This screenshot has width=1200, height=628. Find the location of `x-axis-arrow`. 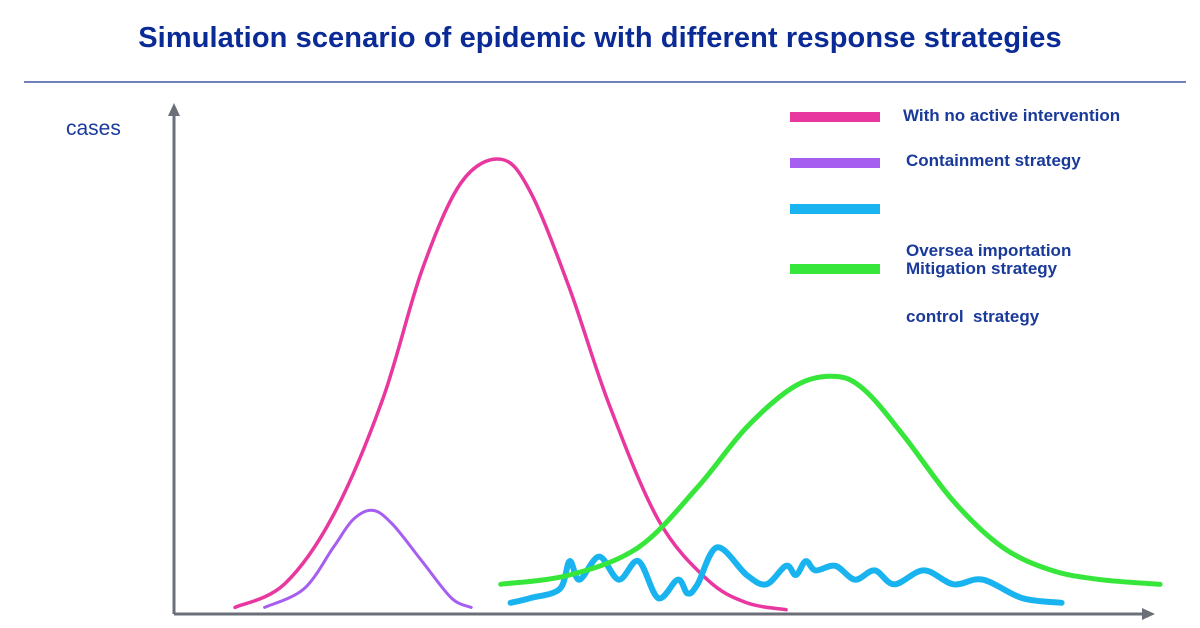

x-axis-arrow is located at coordinates (1148, 614).